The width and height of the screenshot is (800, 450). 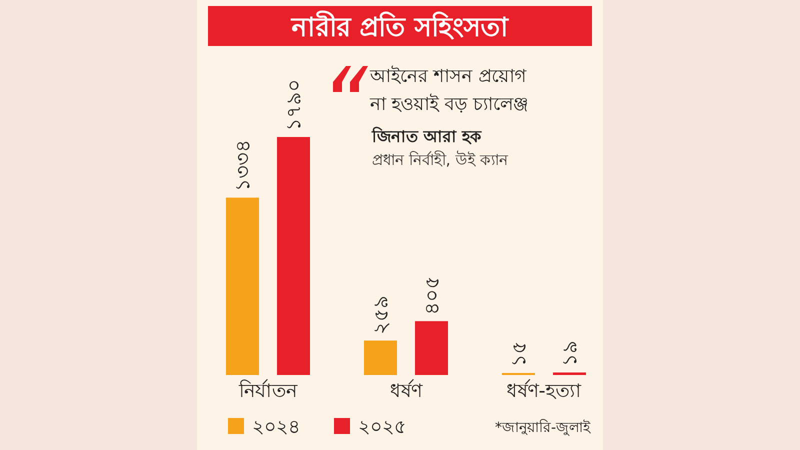 What do you see at coordinates (380, 315) in the screenshot?
I see `data-label: ২৫৯` at bounding box center [380, 315].